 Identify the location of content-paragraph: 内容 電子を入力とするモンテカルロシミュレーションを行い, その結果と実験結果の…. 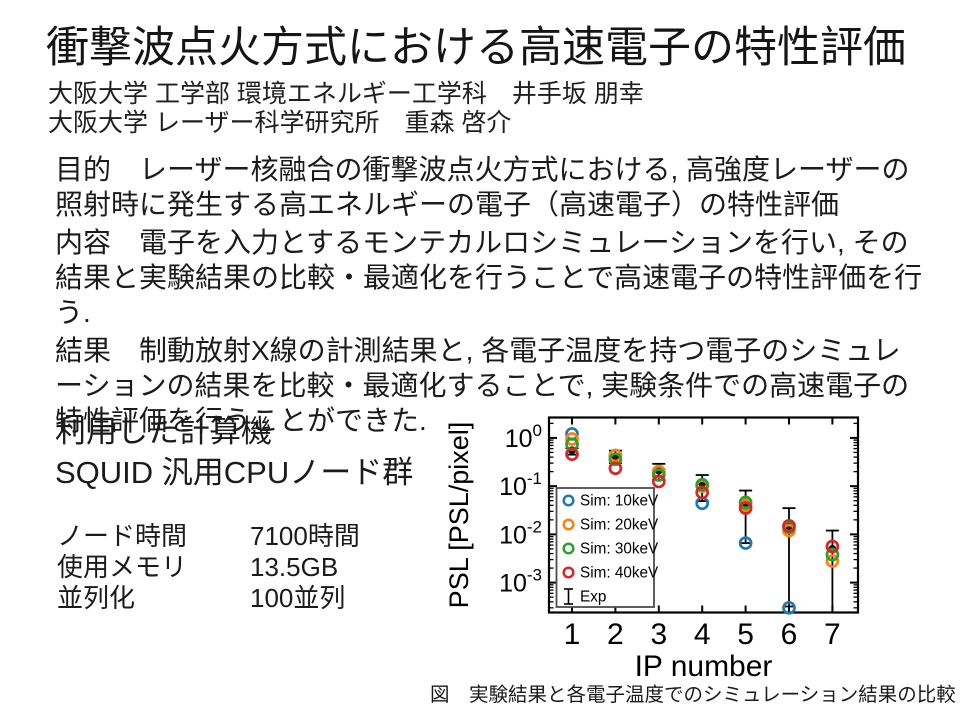
(489, 277).